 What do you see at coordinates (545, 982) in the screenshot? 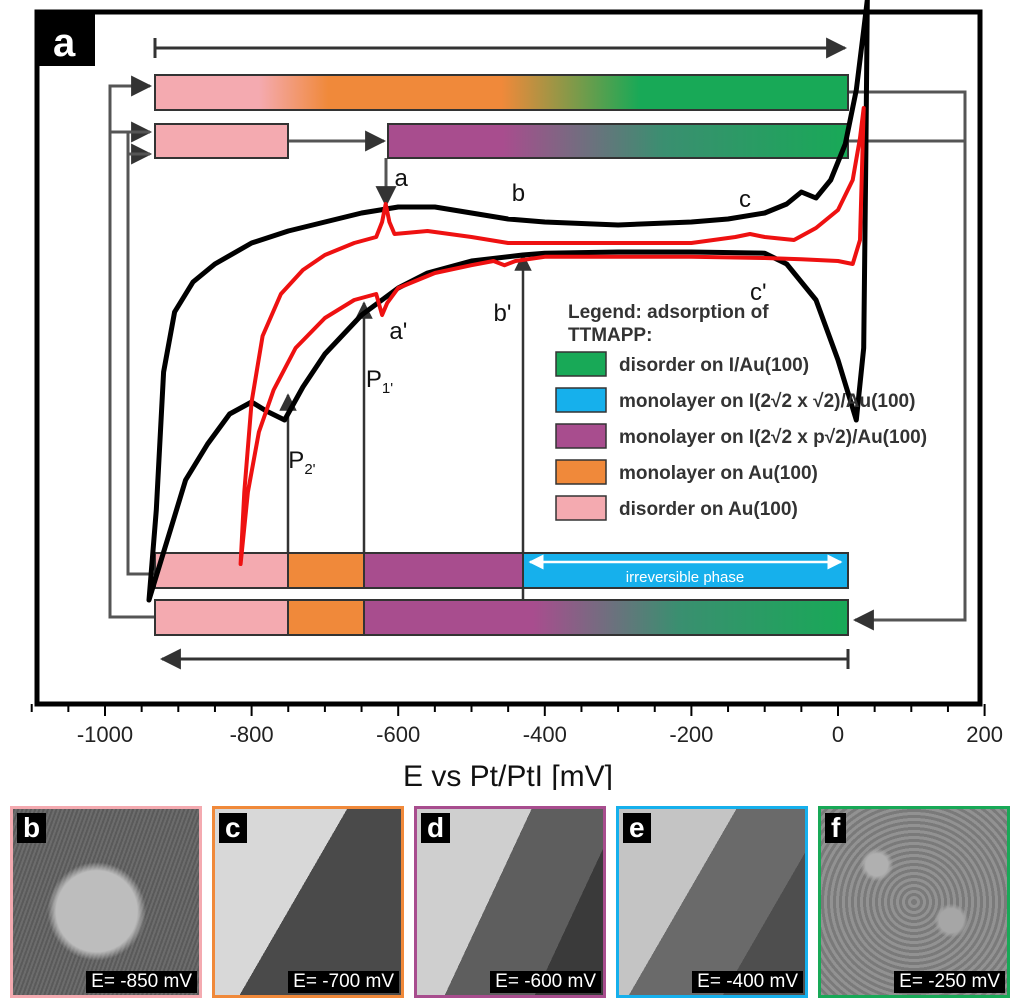
I see `stm-image-potential: E= -600 mV` at bounding box center [545, 982].